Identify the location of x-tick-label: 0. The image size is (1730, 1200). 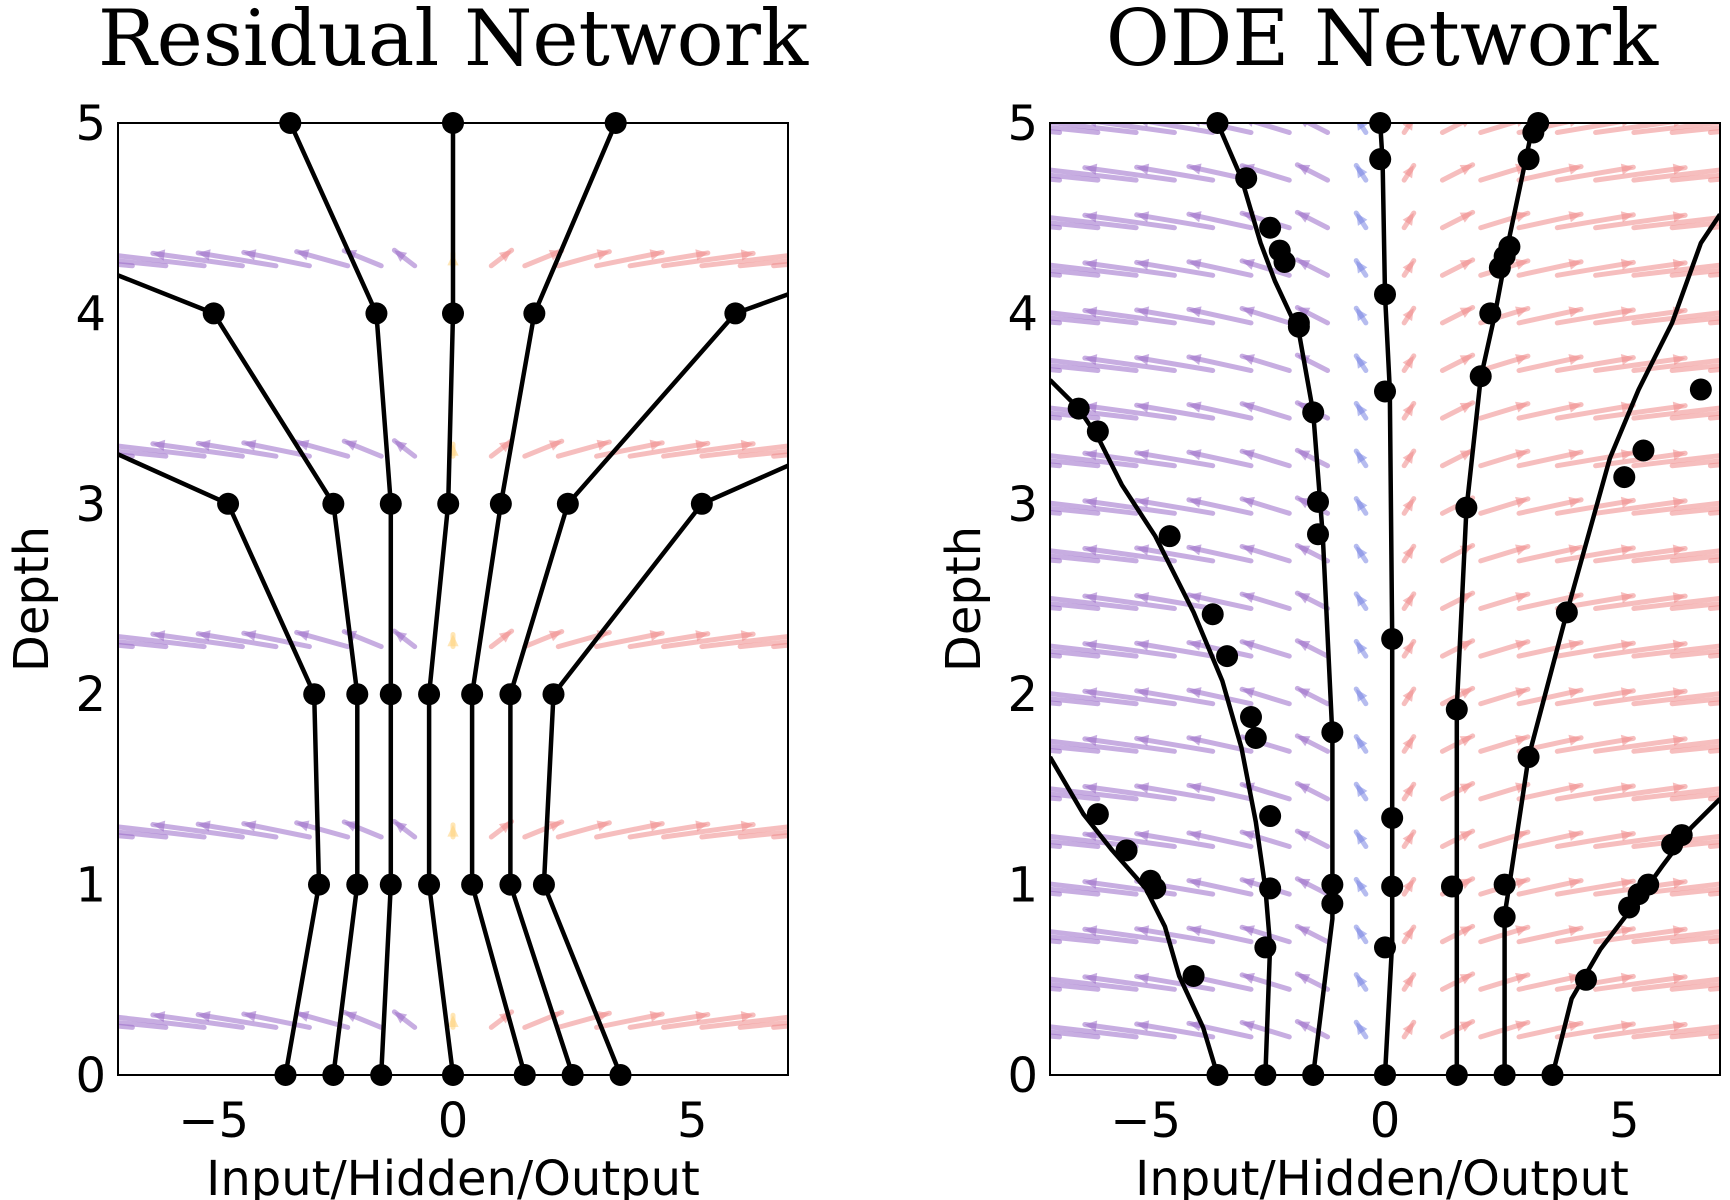
(453, 1121).